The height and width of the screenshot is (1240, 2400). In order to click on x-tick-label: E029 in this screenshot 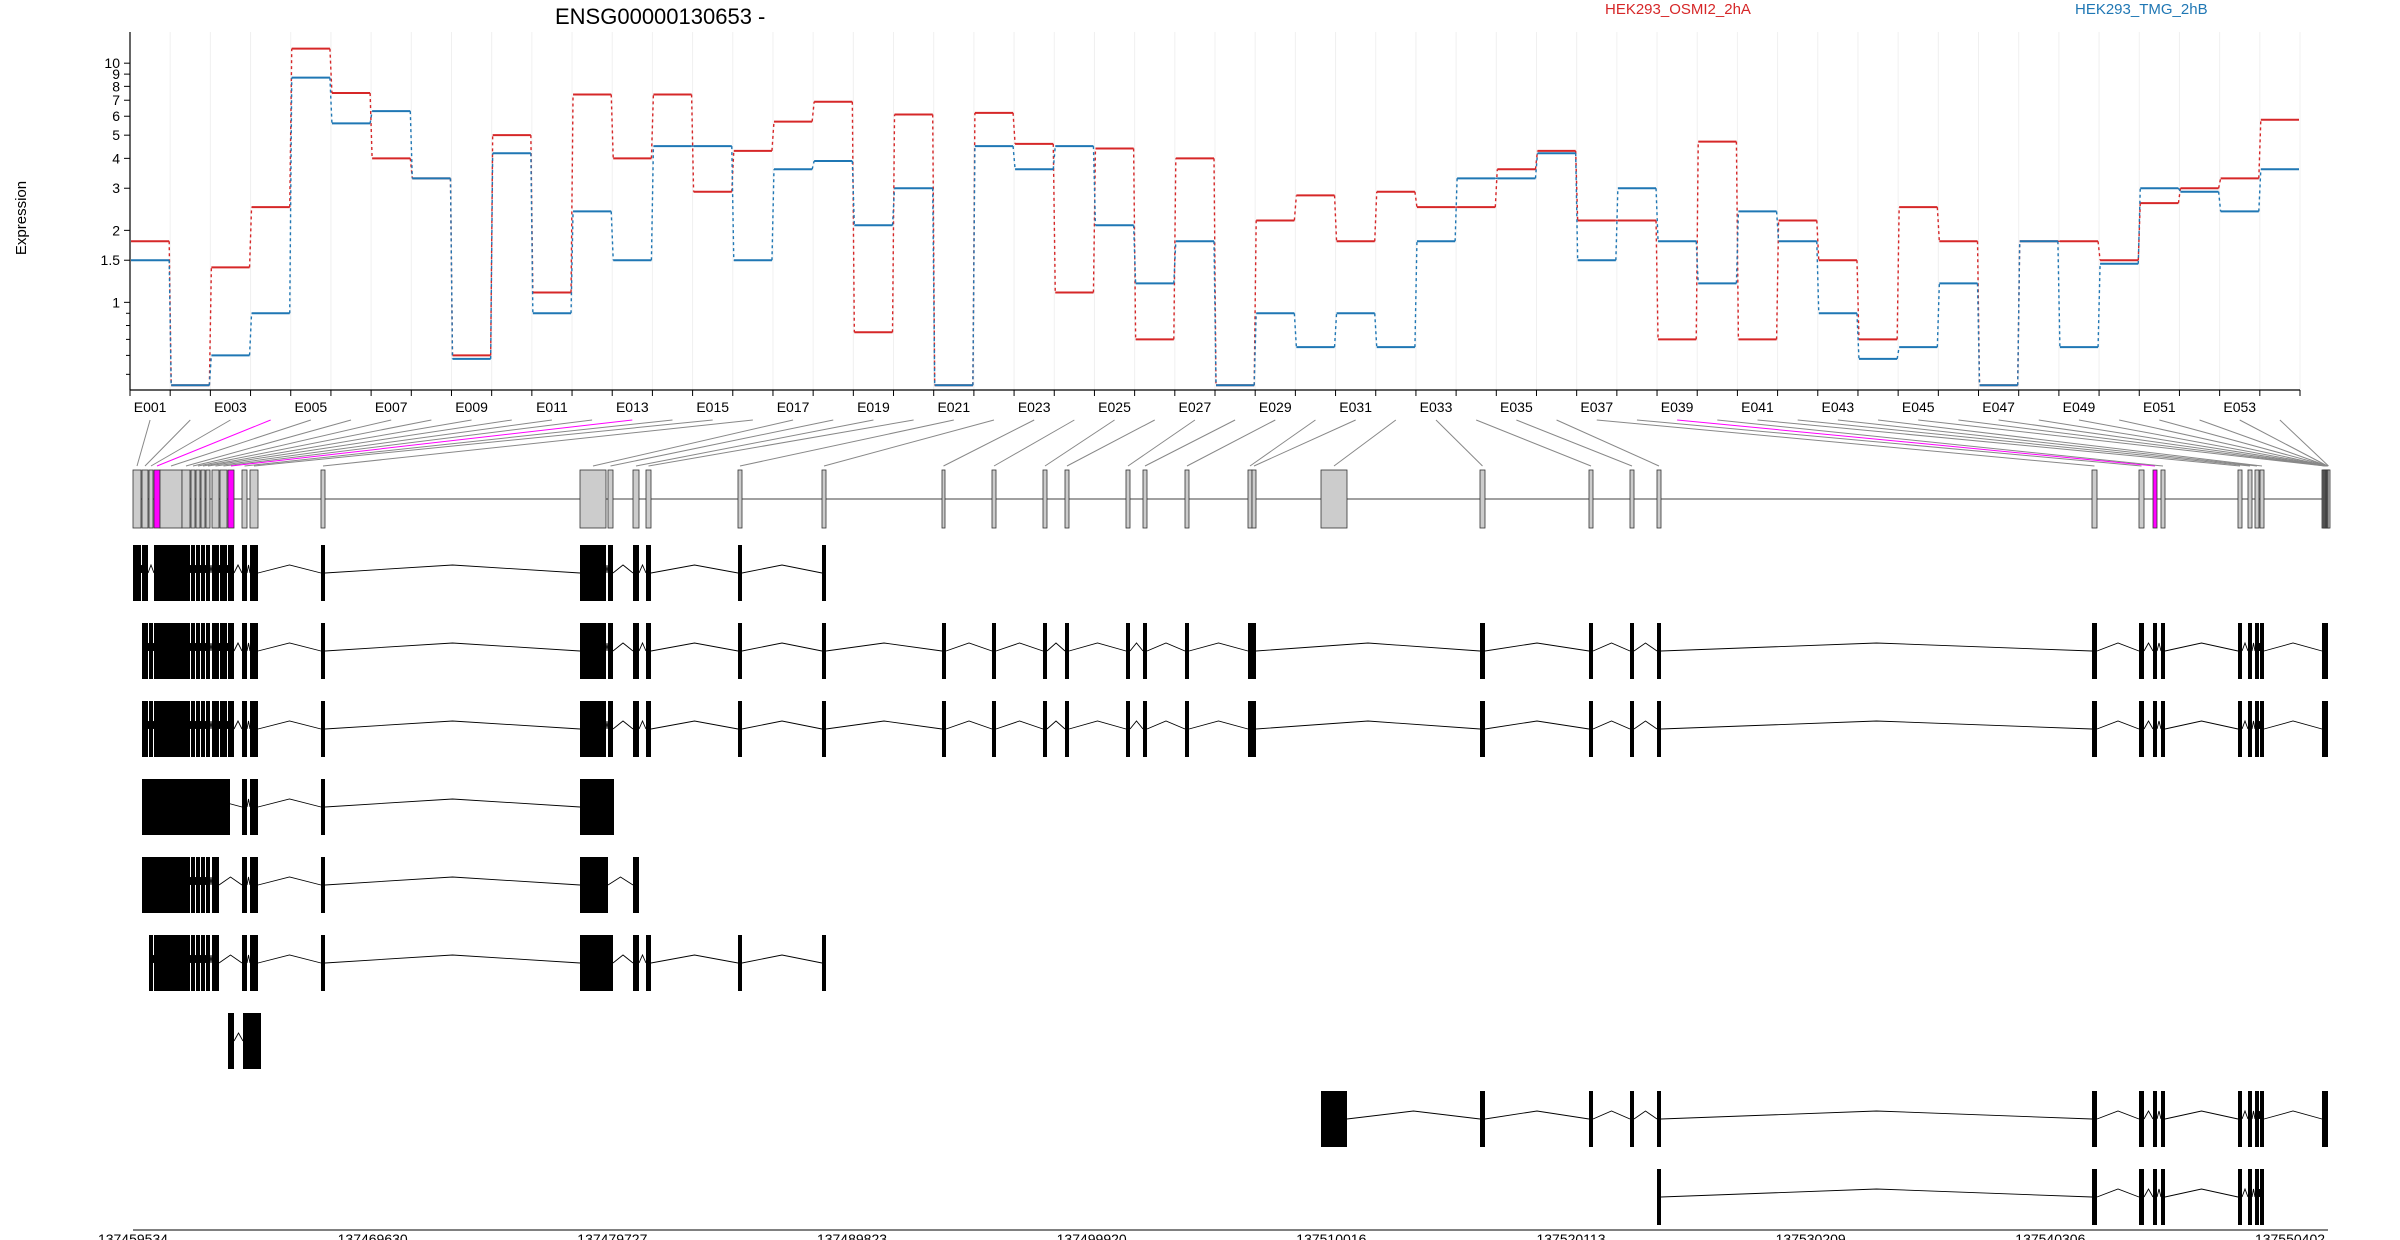, I will do `click(1275, 407)`.